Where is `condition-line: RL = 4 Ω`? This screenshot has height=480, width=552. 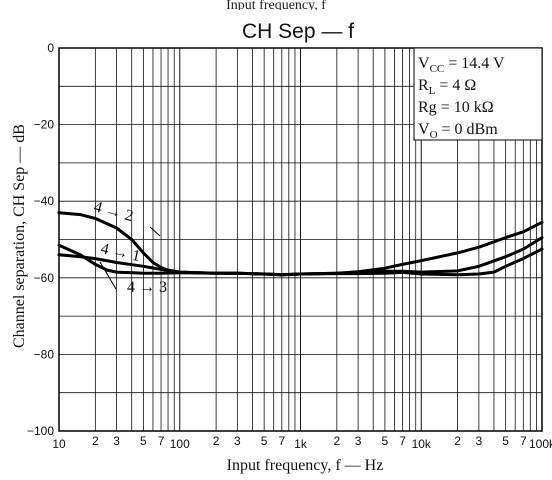 condition-line: RL = 4 Ω is located at coordinates (447, 87).